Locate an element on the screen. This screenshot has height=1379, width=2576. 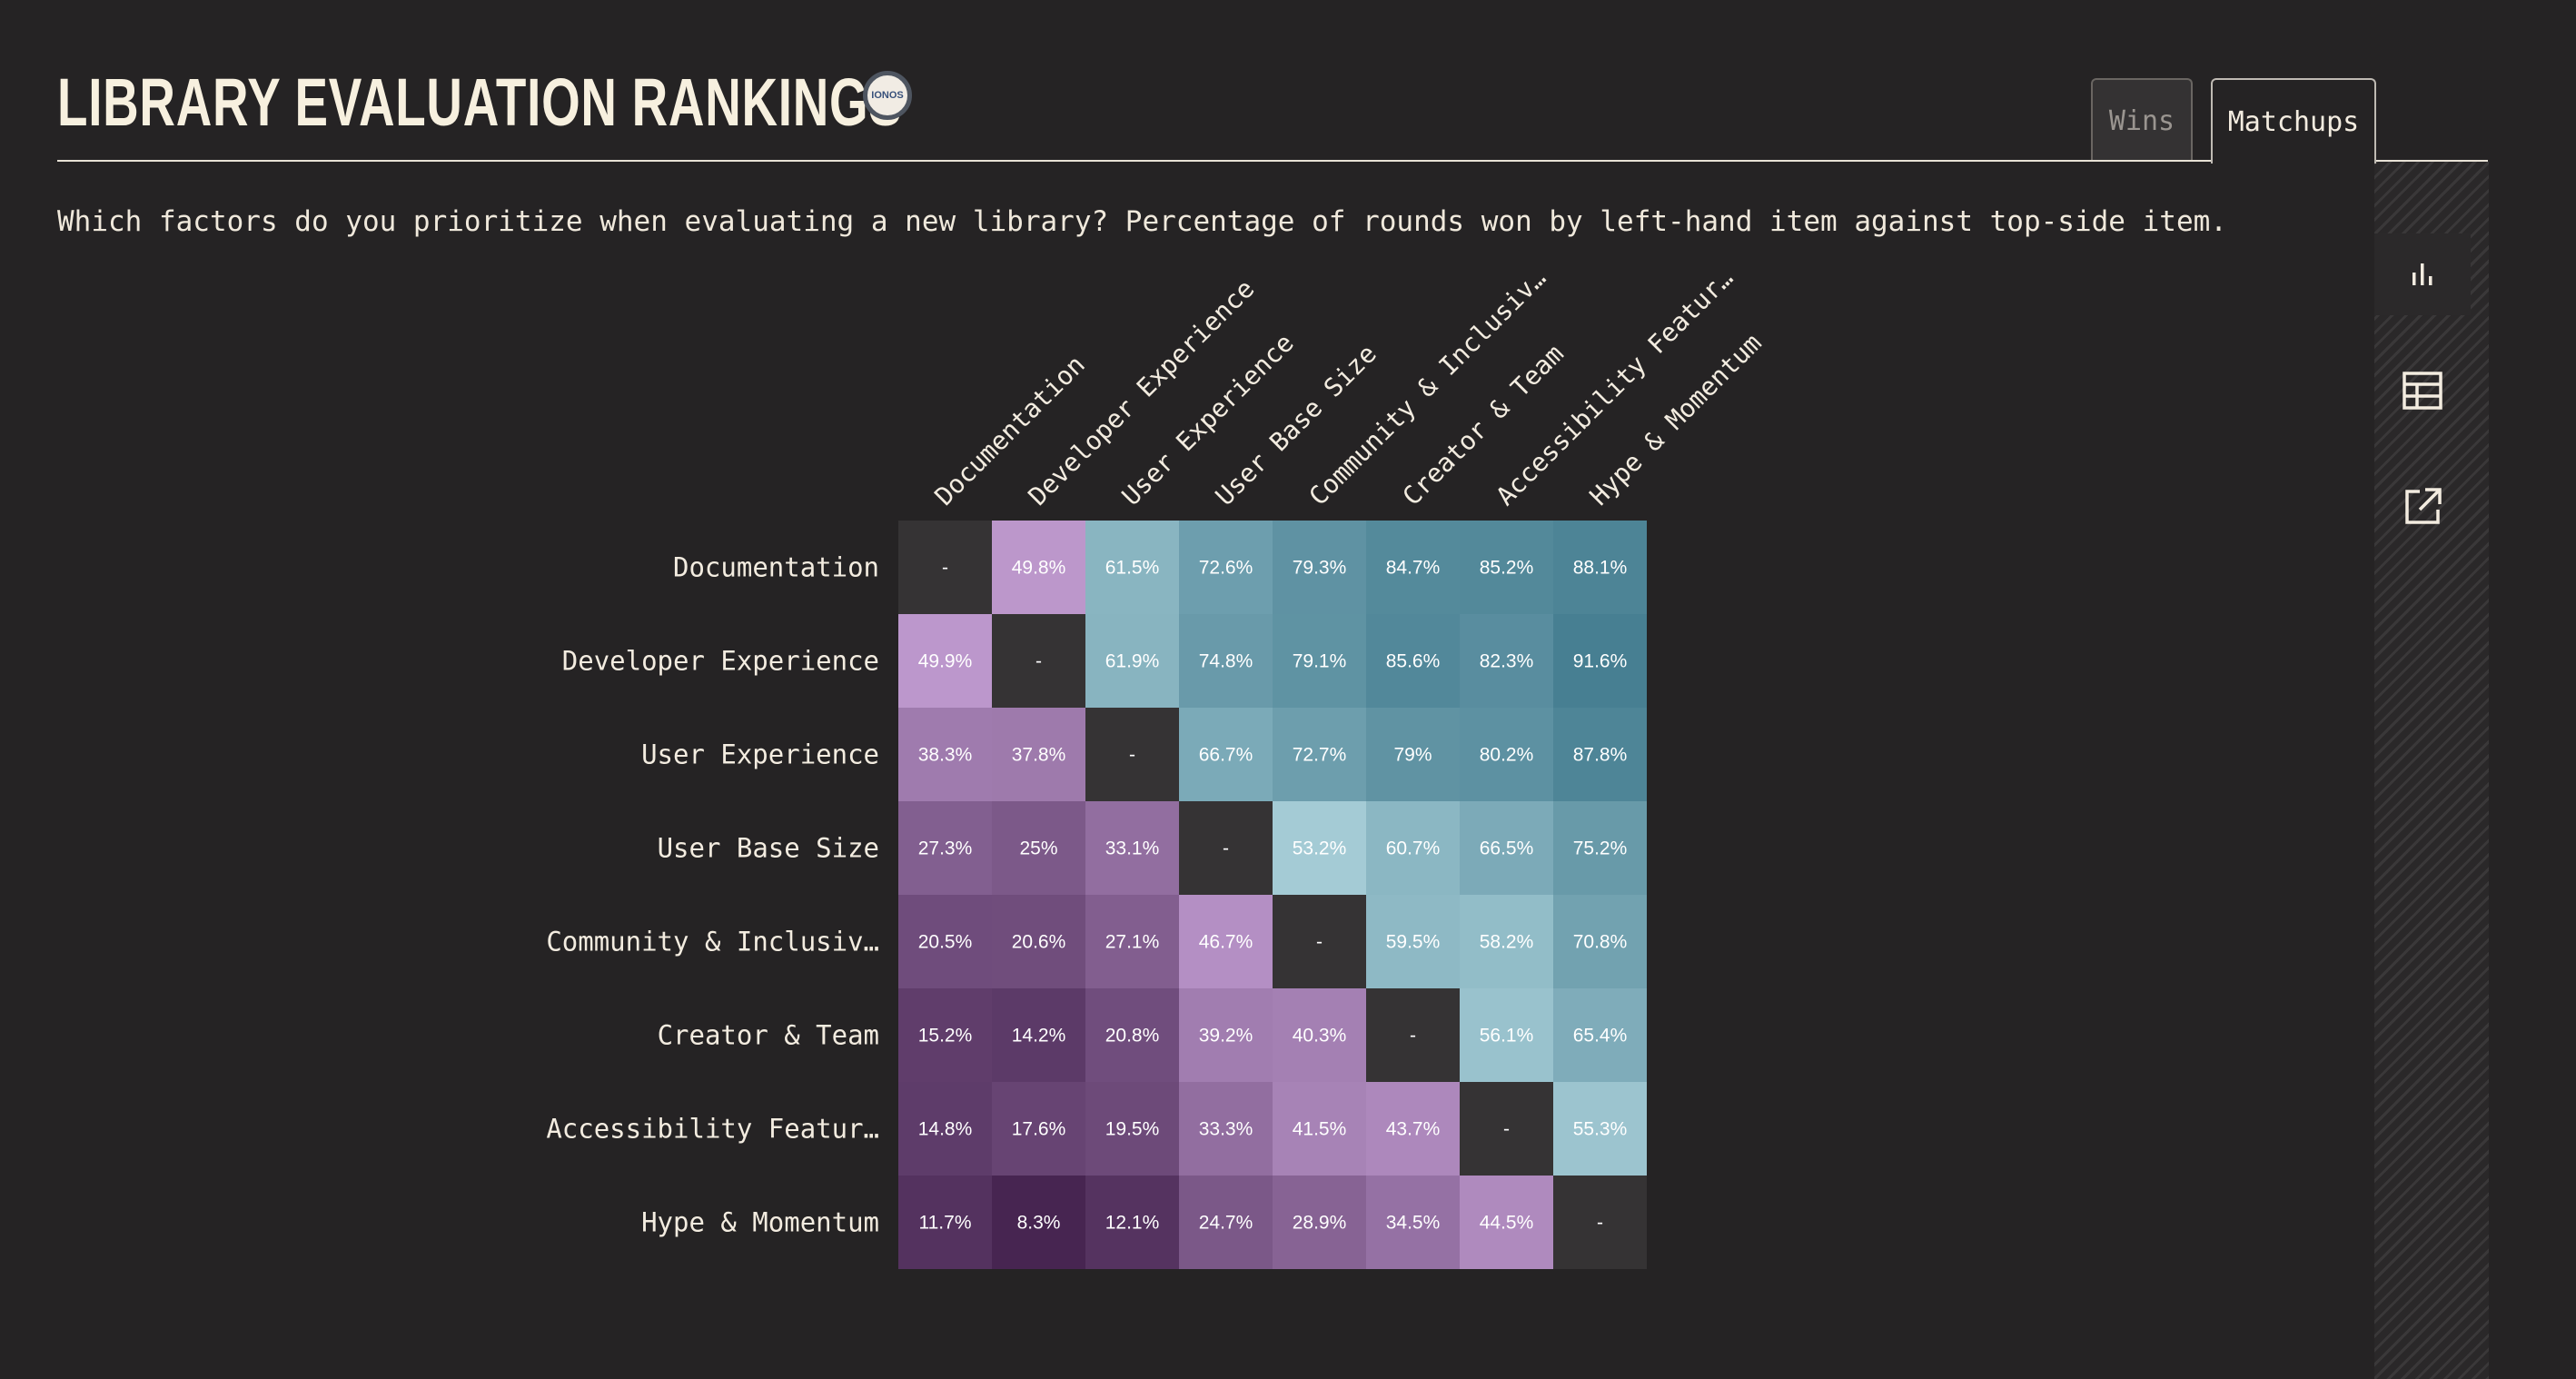
cell-value-label: 65.4% is located at coordinates (1600, 1036).